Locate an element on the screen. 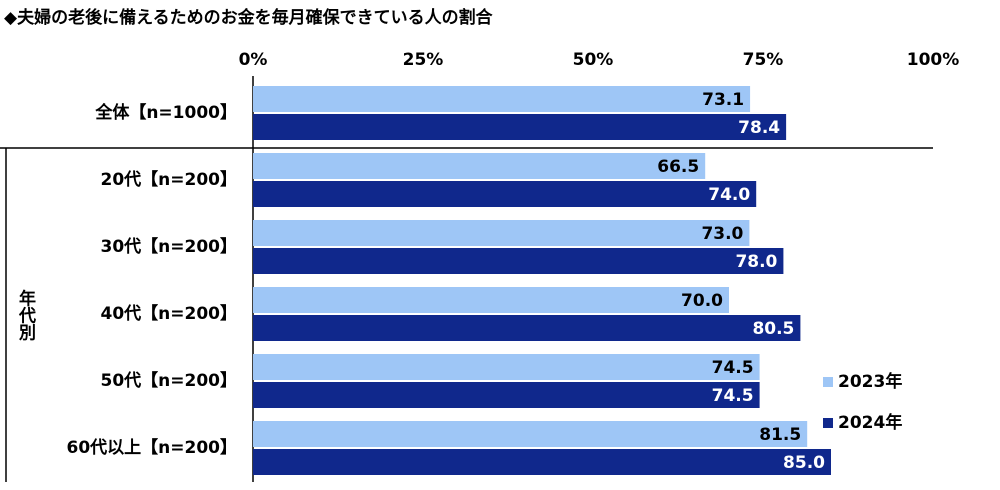 The width and height of the screenshot is (1000, 490). value-label: 80.5 is located at coordinates (773, 329).